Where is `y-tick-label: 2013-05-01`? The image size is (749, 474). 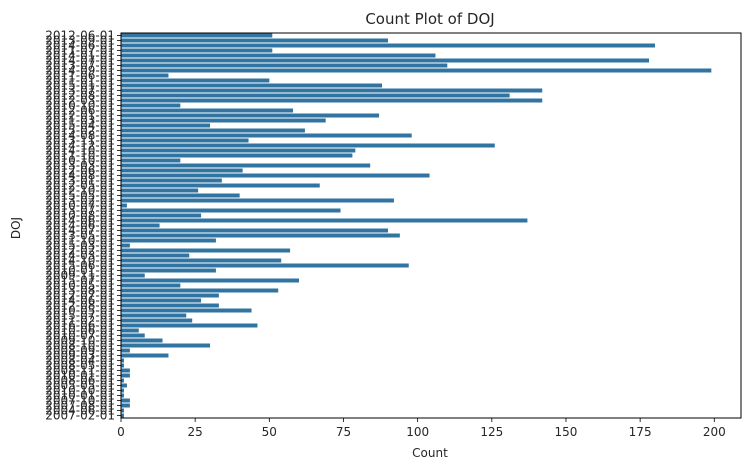 y-tick-label: 2013-05-01 is located at coordinates (80, 236).